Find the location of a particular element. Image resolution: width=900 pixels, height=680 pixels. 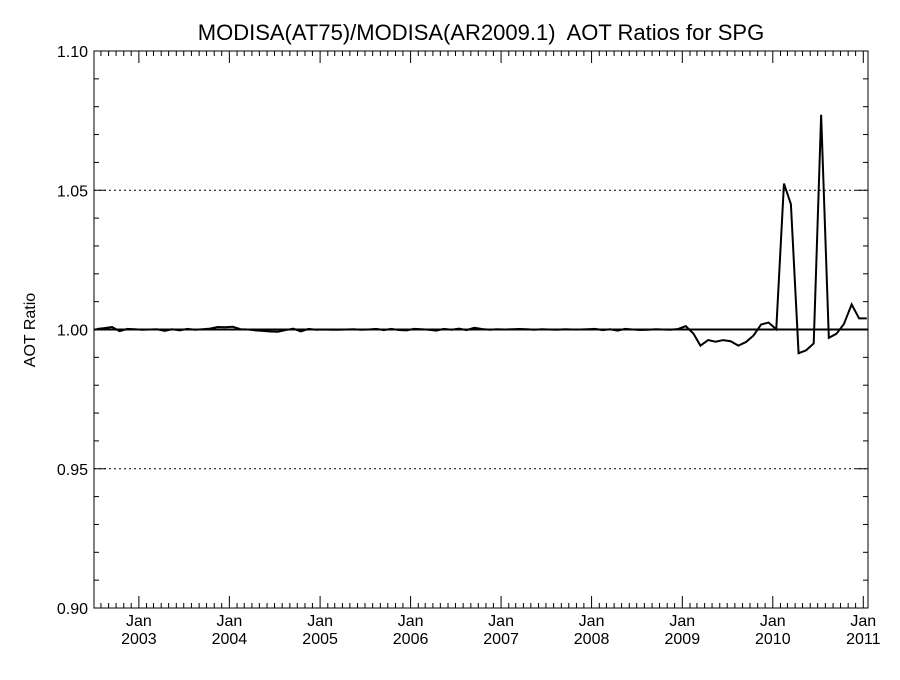

x-tick-year-label: 2010 is located at coordinates (773, 639).